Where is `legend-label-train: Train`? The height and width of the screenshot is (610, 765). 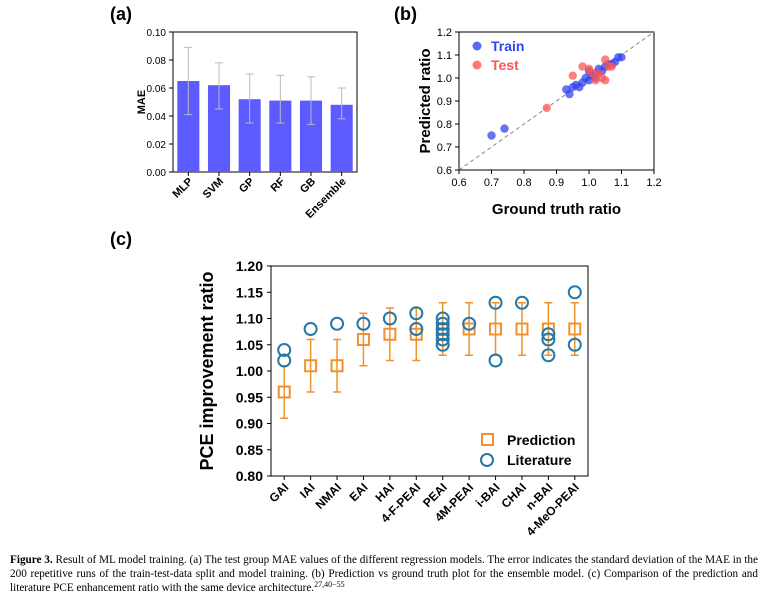 legend-label-train: Train is located at coordinates (507, 46).